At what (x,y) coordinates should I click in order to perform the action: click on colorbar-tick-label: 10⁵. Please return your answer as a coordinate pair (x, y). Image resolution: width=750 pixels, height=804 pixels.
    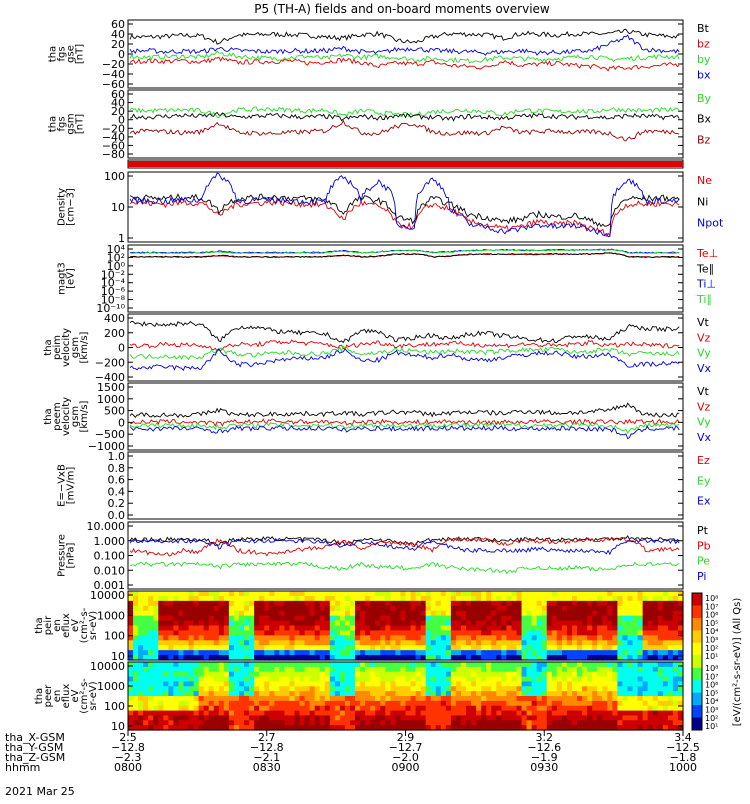
    Looking at the image, I should click on (711, 623).